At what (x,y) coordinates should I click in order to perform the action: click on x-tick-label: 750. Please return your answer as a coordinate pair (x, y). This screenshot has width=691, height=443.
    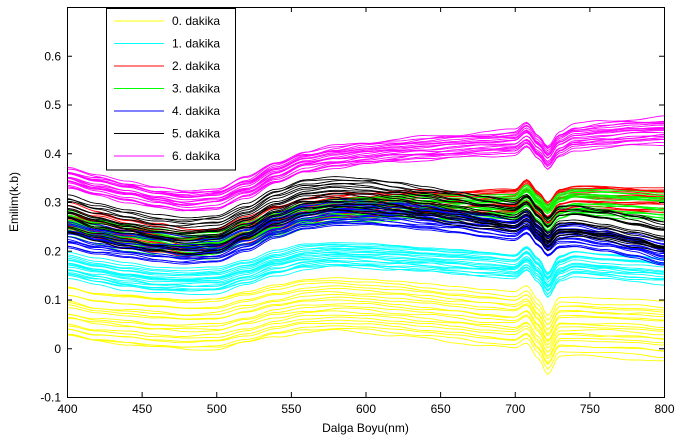
    Looking at the image, I should click on (590, 409).